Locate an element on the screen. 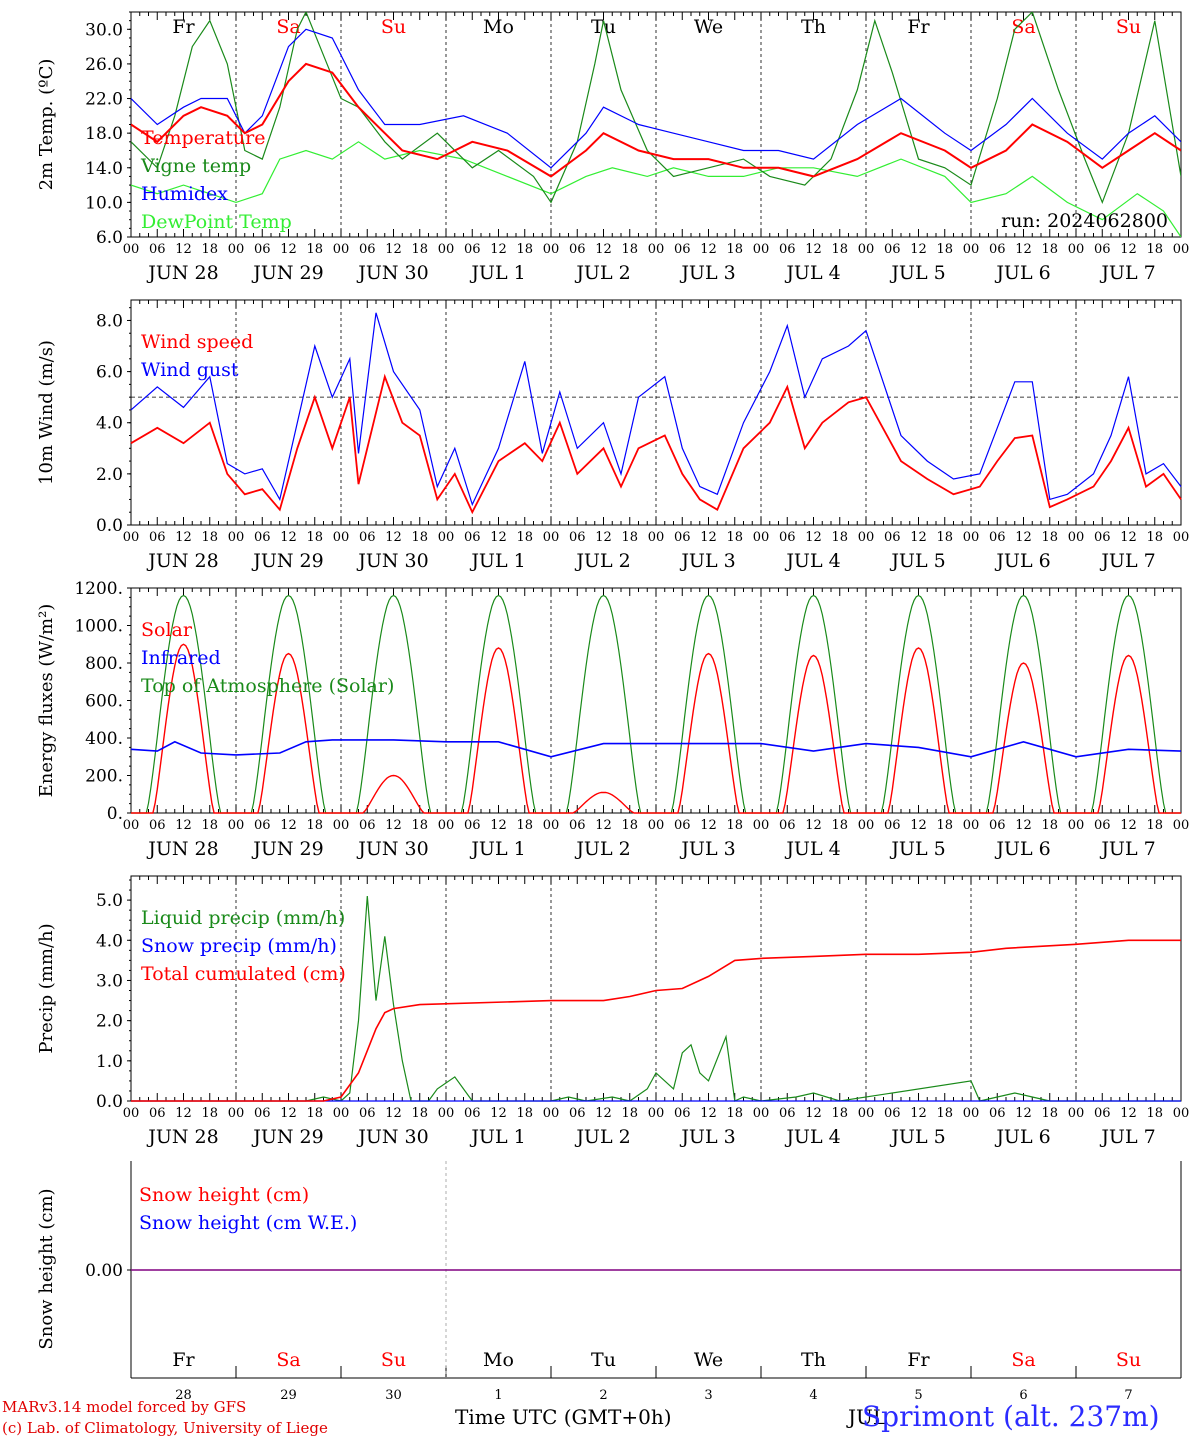 The width and height of the screenshot is (1194, 1440). y-tick-label: 3.0 is located at coordinates (109, 981).